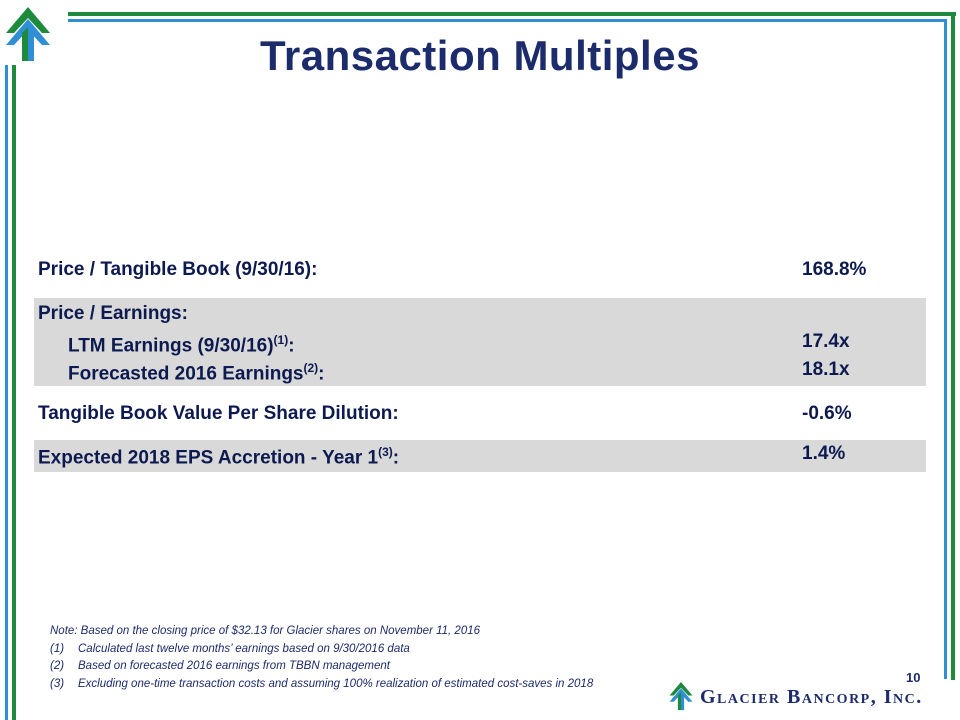 The image size is (960, 720). What do you see at coordinates (945, 349) in the screenshot?
I see `frame-blue-right` at bounding box center [945, 349].